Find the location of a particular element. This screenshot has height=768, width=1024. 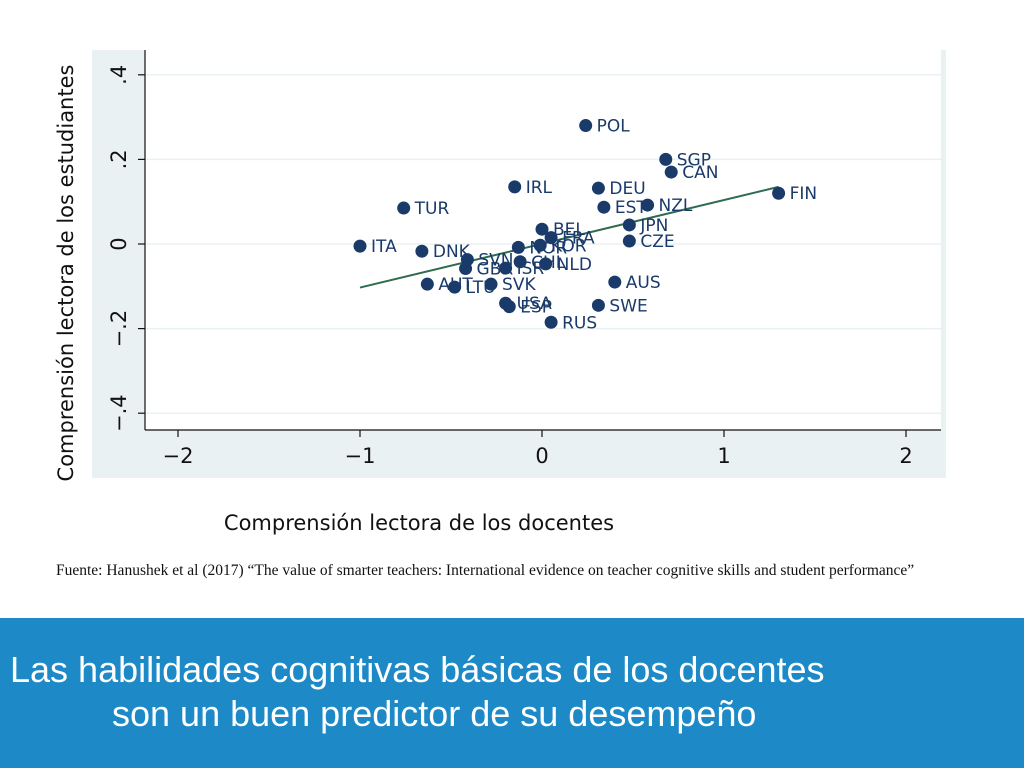

point-tur is located at coordinates (404, 208).